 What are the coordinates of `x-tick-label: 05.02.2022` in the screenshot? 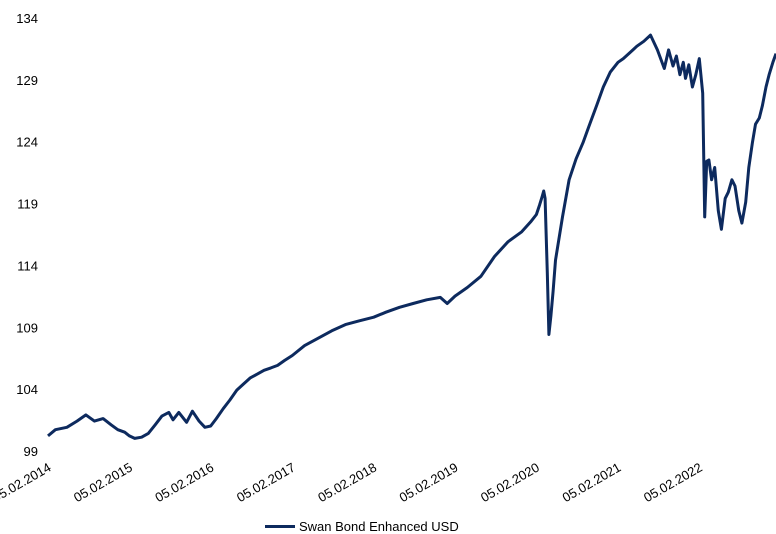 It's located at (673, 483).